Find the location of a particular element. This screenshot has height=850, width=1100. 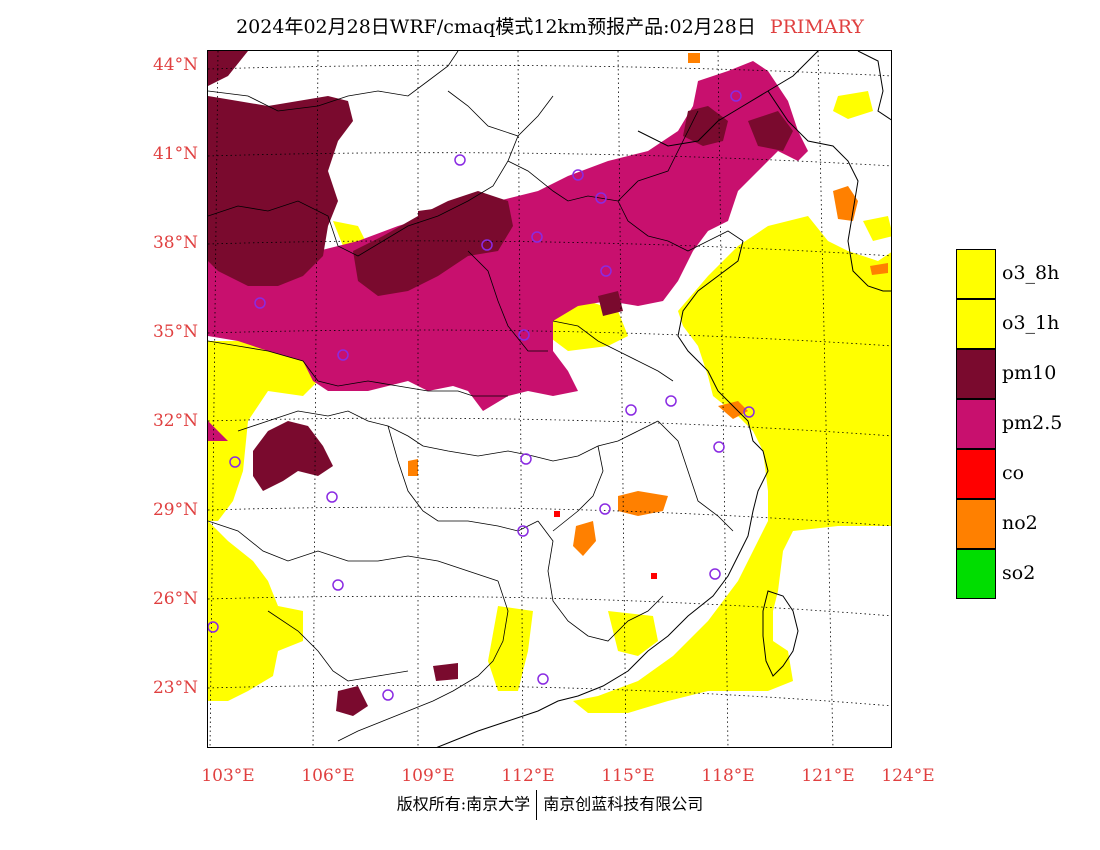

legend-label: so2 is located at coordinates (1019, 573).